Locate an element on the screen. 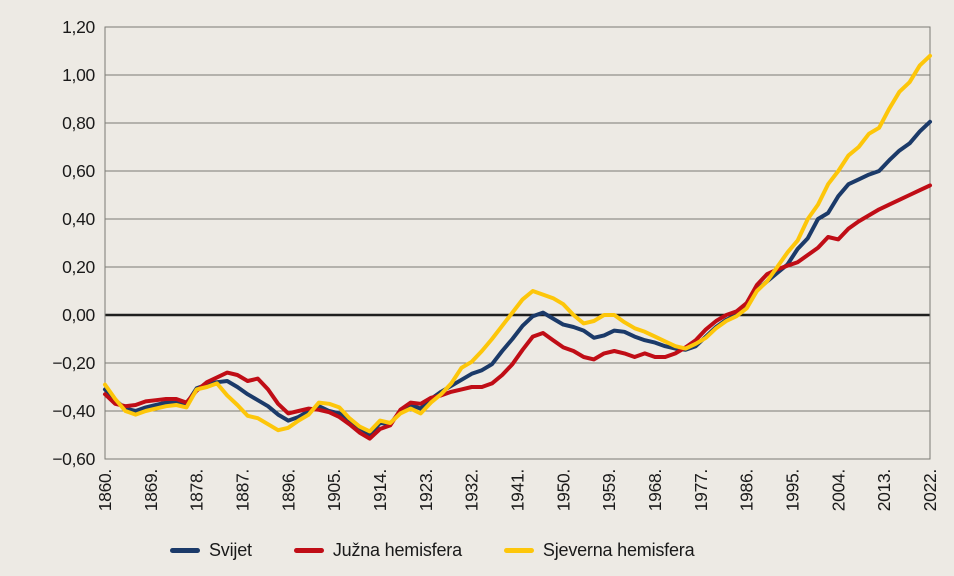 The height and width of the screenshot is (576, 954). legend-swatch-juzna-hemisfera is located at coordinates (308, 550).